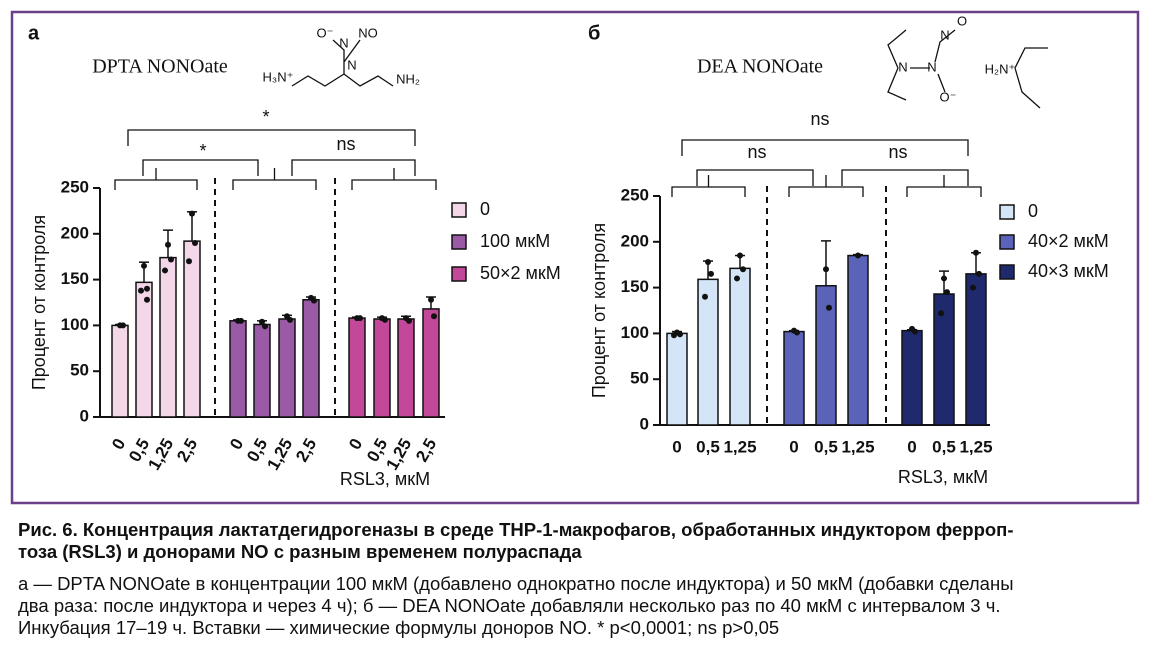  Describe the element at coordinates (278, 76) in the screenshot. I see `formula-atom: H₃N⁺` at that location.